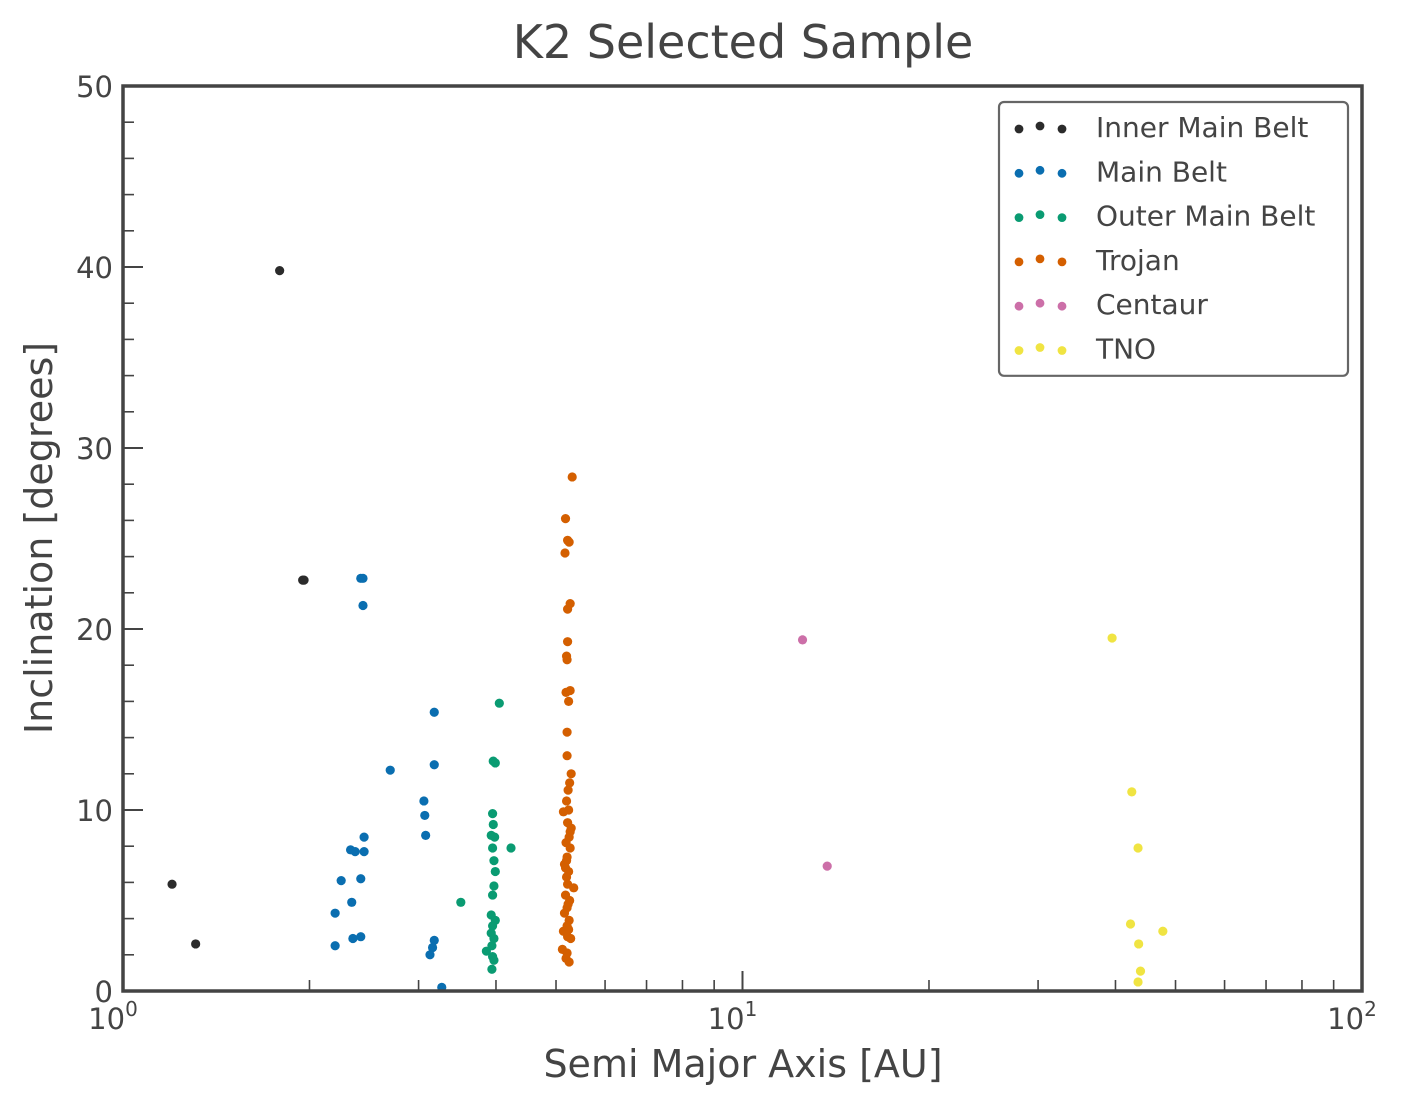  What do you see at coordinates (94, 811) in the screenshot?
I see `y-tick-label: 10` at bounding box center [94, 811].